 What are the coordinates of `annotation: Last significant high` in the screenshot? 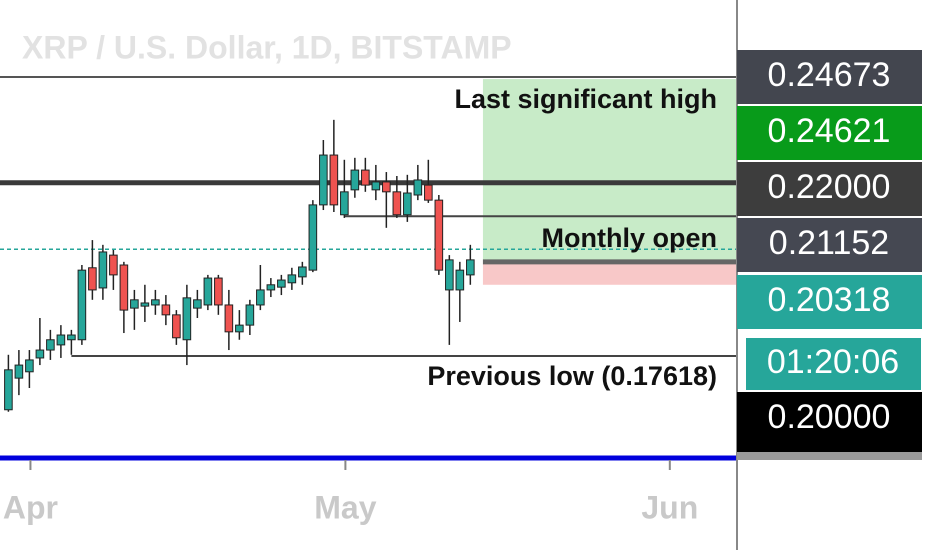 It's located at (585, 99).